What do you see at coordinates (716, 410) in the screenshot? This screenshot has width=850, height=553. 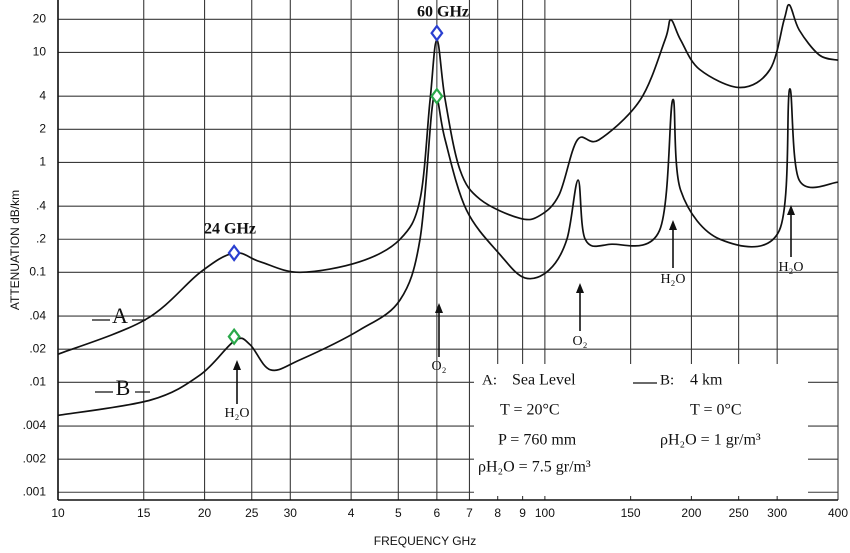 I see `conditions-line: T = 0°C` at bounding box center [716, 410].